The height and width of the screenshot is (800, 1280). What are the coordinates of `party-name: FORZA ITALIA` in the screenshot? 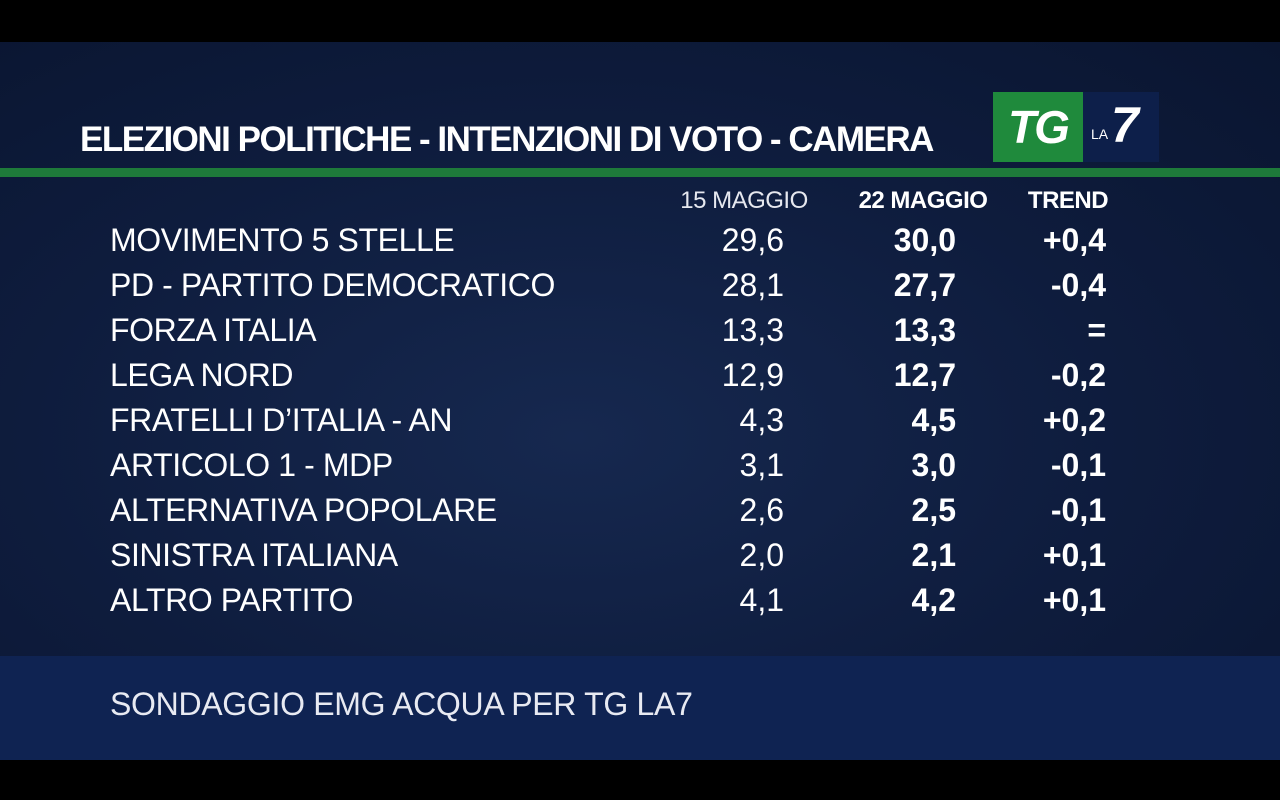 It's located at (213, 330).